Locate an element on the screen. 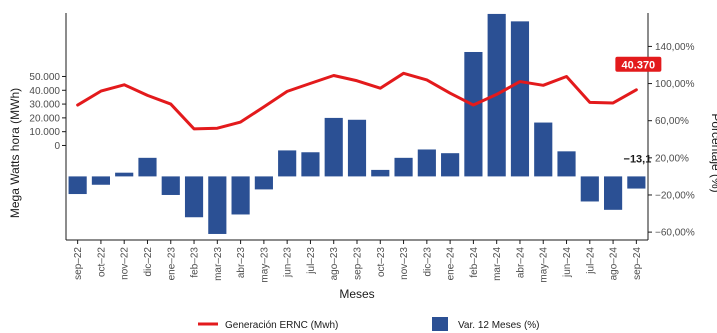 This screenshot has height=333, width=717. right-axis: −60,00% −20,00% 20,00% 60,00% 100,00% 140,00% is located at coordinates (671, 140).